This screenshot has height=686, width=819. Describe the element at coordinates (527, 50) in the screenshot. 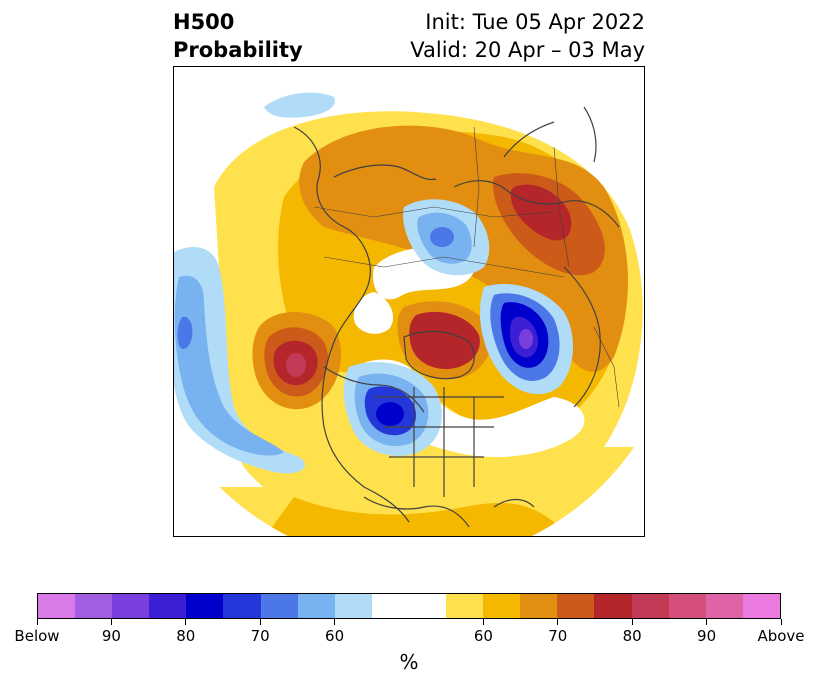

I see `valid-range: Valid: 20 Apr – 03 May` at that location.